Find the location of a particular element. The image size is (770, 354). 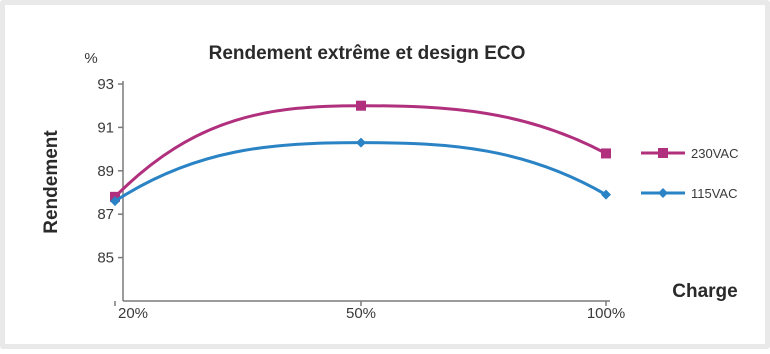

series-line-115VAC is located at coordinates (360, 172).